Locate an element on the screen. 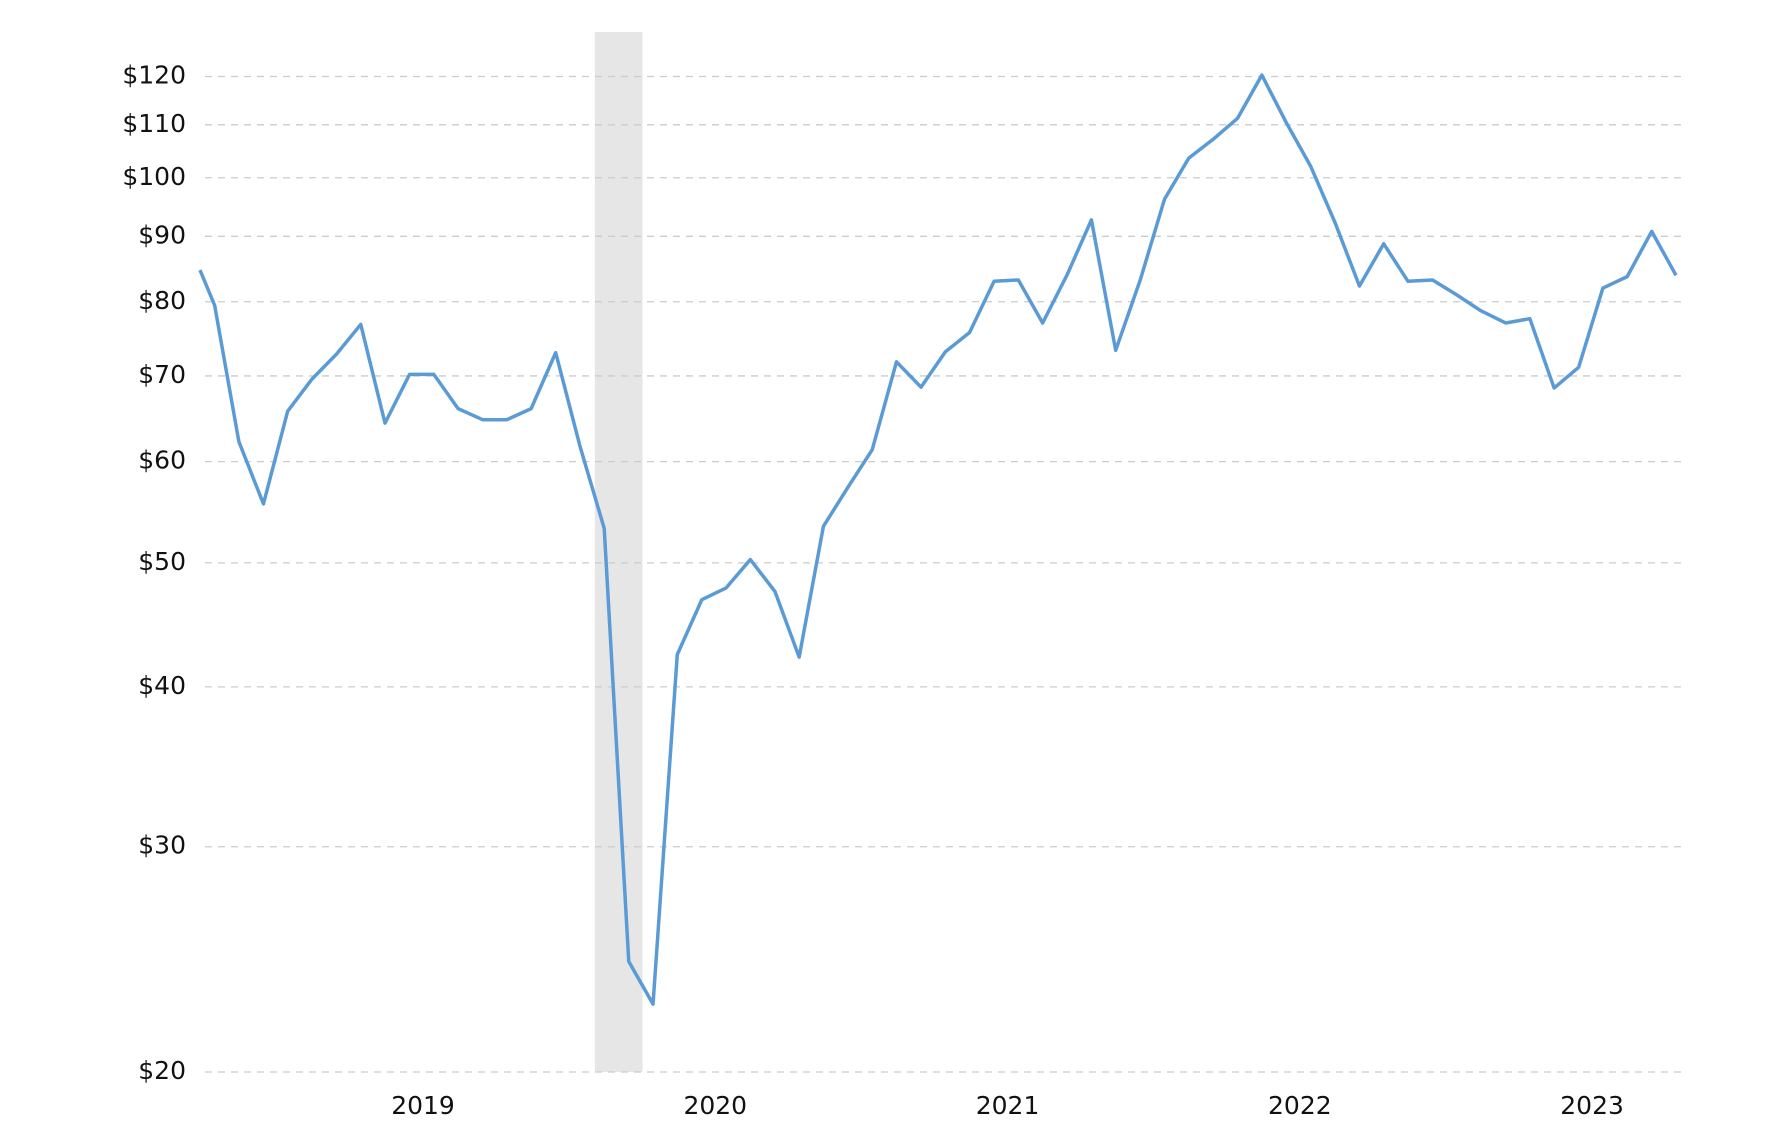 Image resolution: width=1776 pixels, height=1122 pixels. x-tick-label: 2021 is located at coordinates (1008, 1105).